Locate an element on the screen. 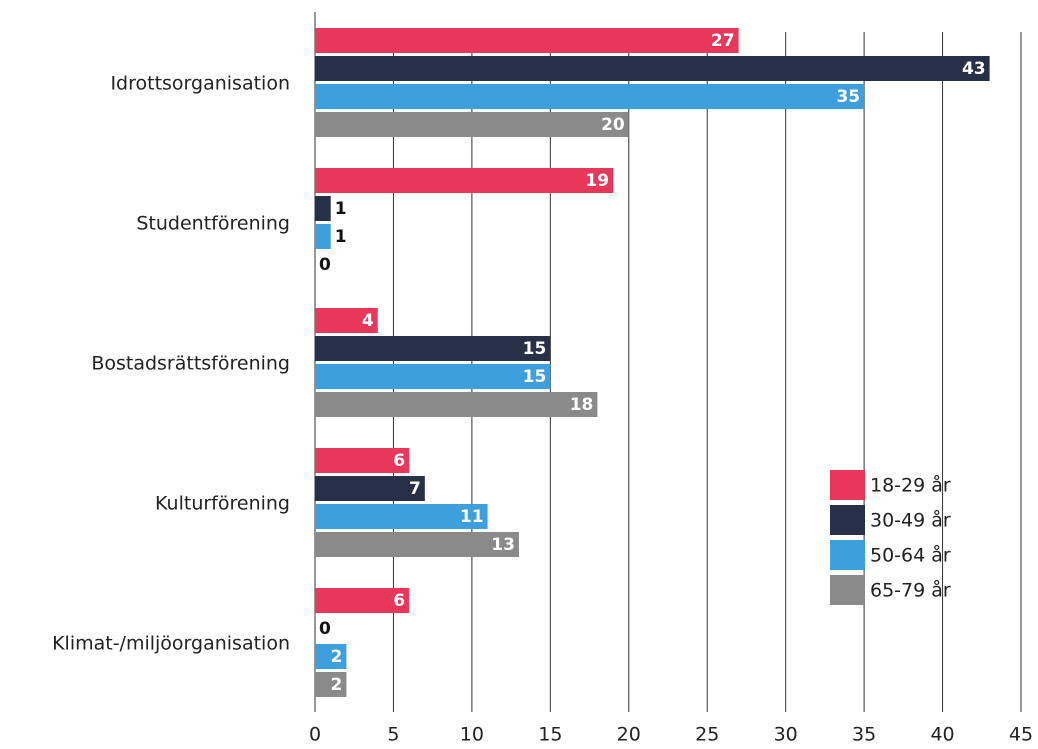 The height and width of the screenshot is (749, 1038). legend-label: 50-64 år is located at coordinates (910, 555).